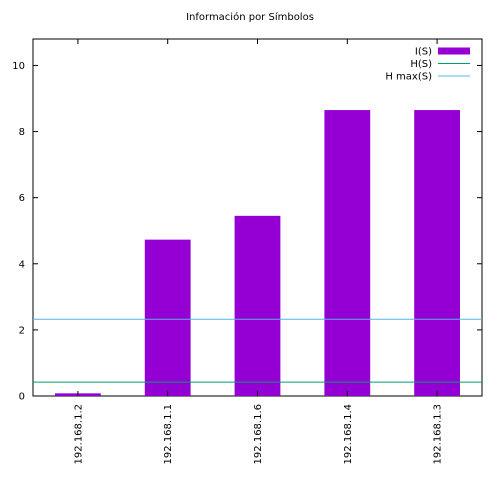  What do you see at coordinates (250, 17) in the screenshot?
I see `chart-title: Información por Símbolos` at bounding box center [250, 17].